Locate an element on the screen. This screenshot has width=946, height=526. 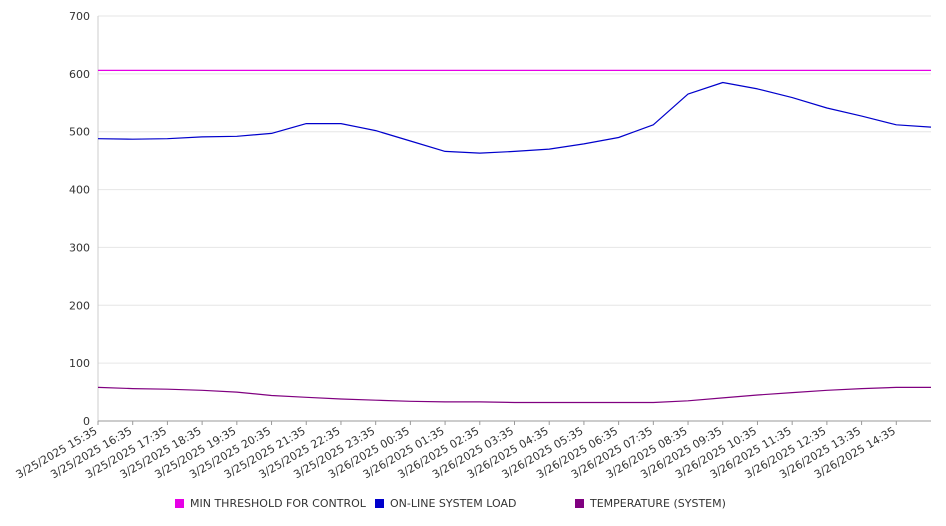
y-tick-label: 600 is located at coordinates (79, 74).